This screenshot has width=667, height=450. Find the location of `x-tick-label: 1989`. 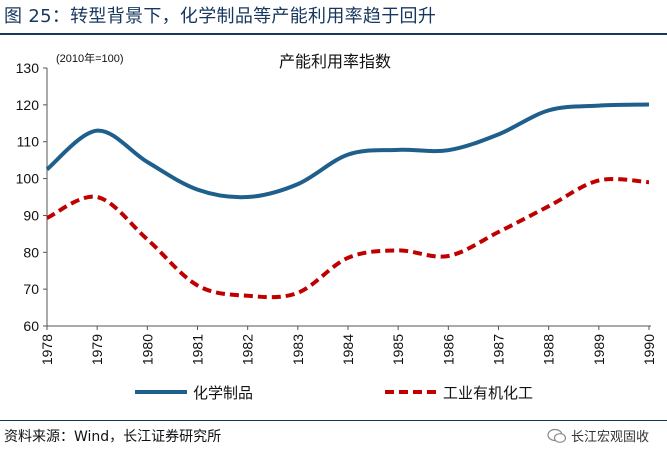

x-tick-label: 1989 is located at coordinates (599, 349).